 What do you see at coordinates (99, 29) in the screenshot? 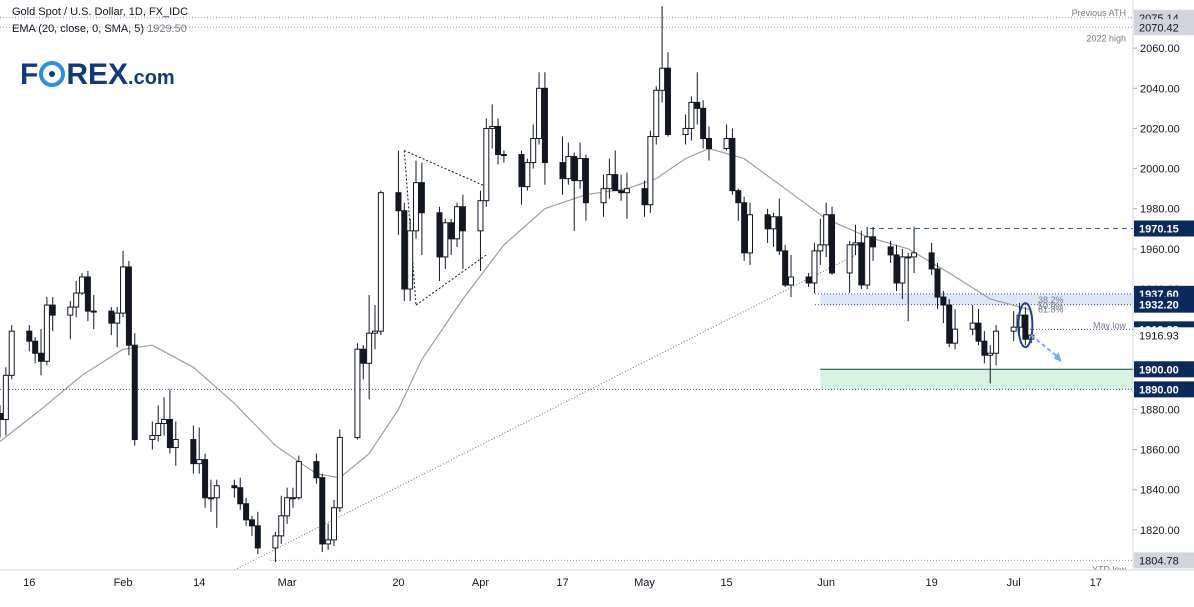
I see `indicator-header: EMA (20, close, 0, SMA, 5) 1929.50` at bounding box center [99, 29].